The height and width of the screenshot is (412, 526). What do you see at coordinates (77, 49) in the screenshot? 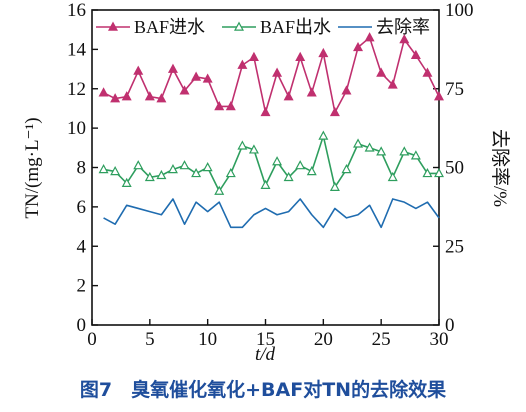
I see `y-left-tick-label: 14` at bounding box center [77, 49].